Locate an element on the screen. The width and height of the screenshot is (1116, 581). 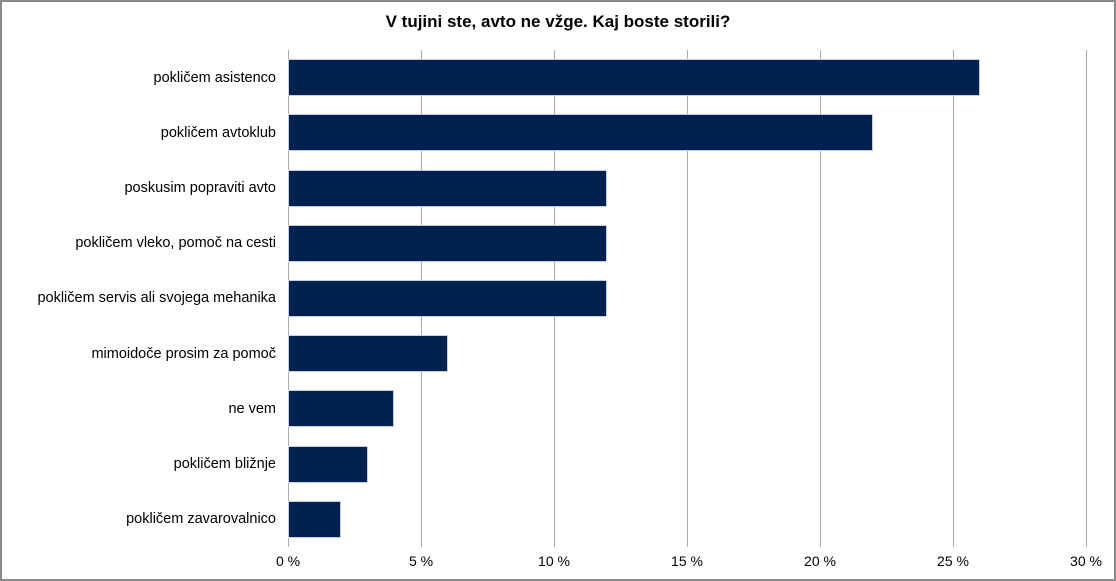
x-tick-label: 20 % is located at coordinates (820, 561).